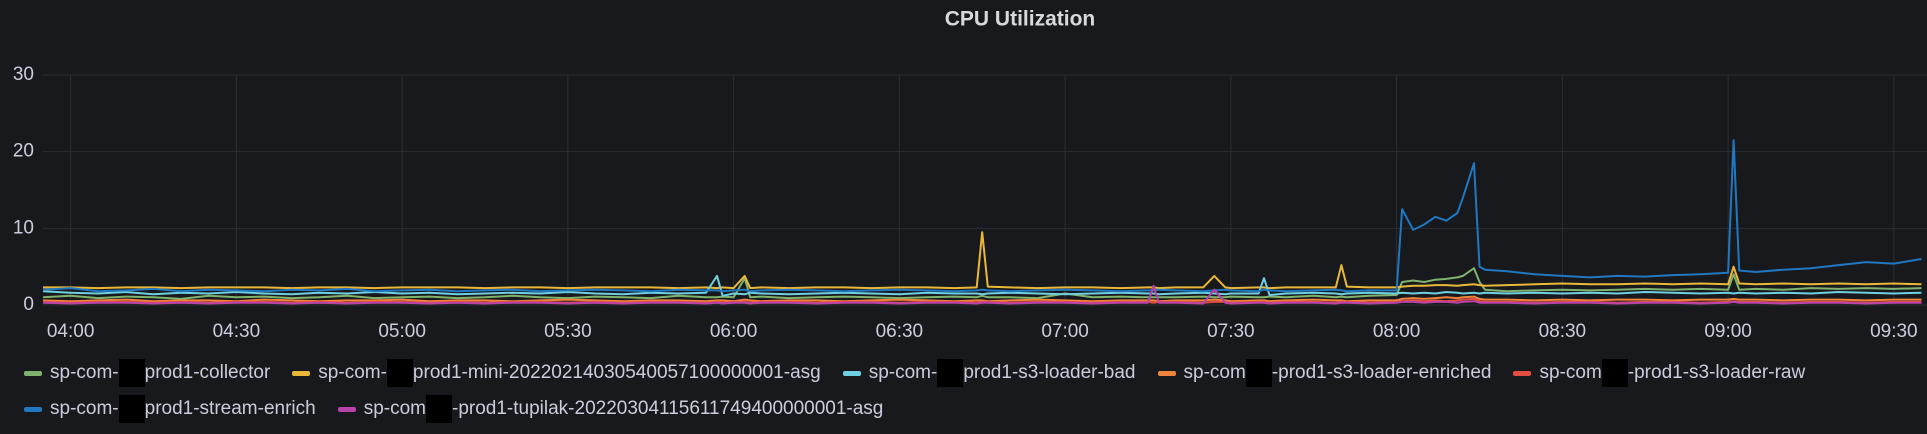 The height and width of the screenshot is (434, 1927). What do you see at coordinates (1728, 331) in the screenshot?
I see `x-tick-label: 09:00` at bounding box center [1728, 331].